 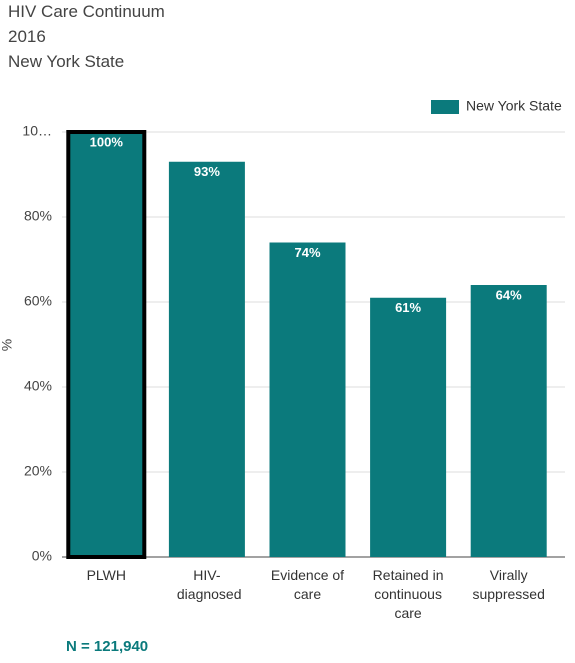 What do you see at coordinates (106, 575) in the screenshot?
I see `x-tick-label: PLWH` at bounding box center [106, 575].